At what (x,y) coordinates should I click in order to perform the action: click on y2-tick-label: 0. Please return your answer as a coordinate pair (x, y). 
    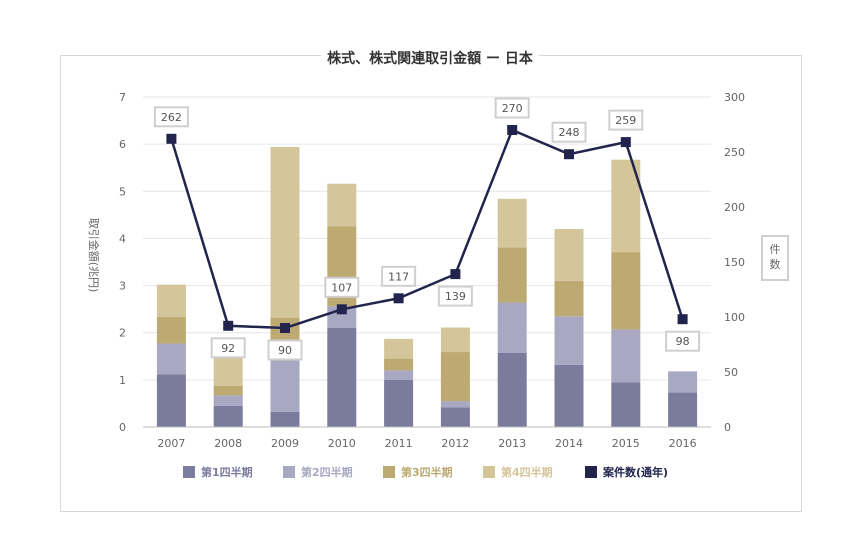
    Looking at the image, I should click on (727, 427).